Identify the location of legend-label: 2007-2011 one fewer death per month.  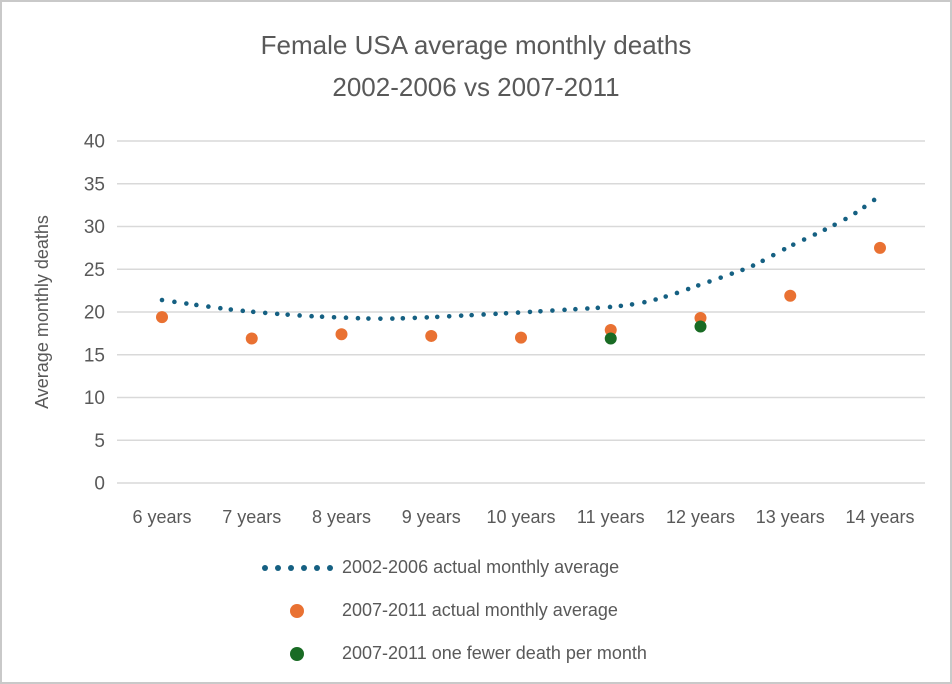
(494, 653).